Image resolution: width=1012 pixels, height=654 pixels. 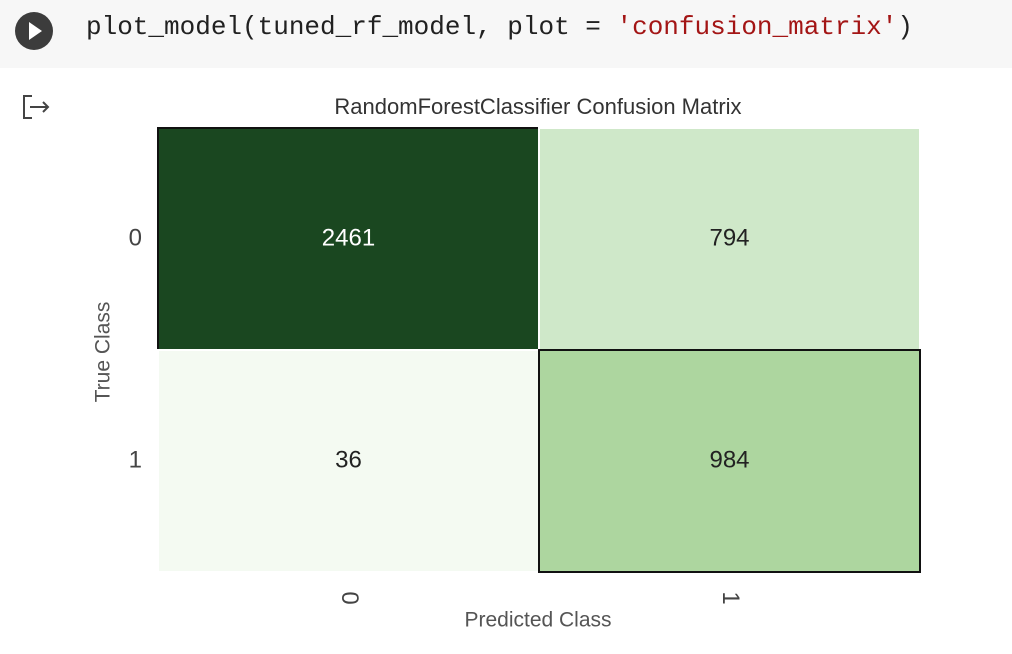 I want to click on run-button, so click(x=34, y=31).